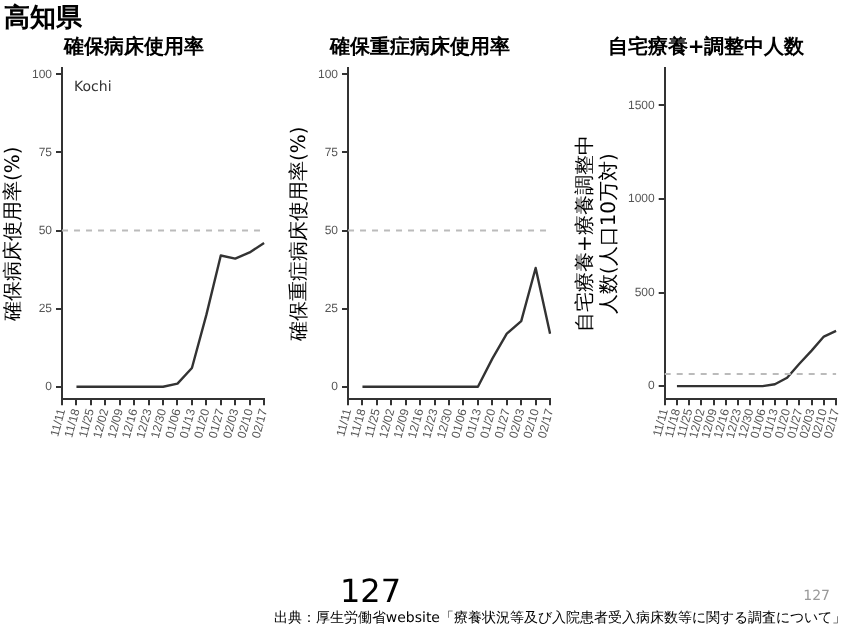 The width and height of the screenshot is (854, 640). I want to click on y-axis-title: 自宅療養+療養調整中人数(人口10万対), so click(597, 234).